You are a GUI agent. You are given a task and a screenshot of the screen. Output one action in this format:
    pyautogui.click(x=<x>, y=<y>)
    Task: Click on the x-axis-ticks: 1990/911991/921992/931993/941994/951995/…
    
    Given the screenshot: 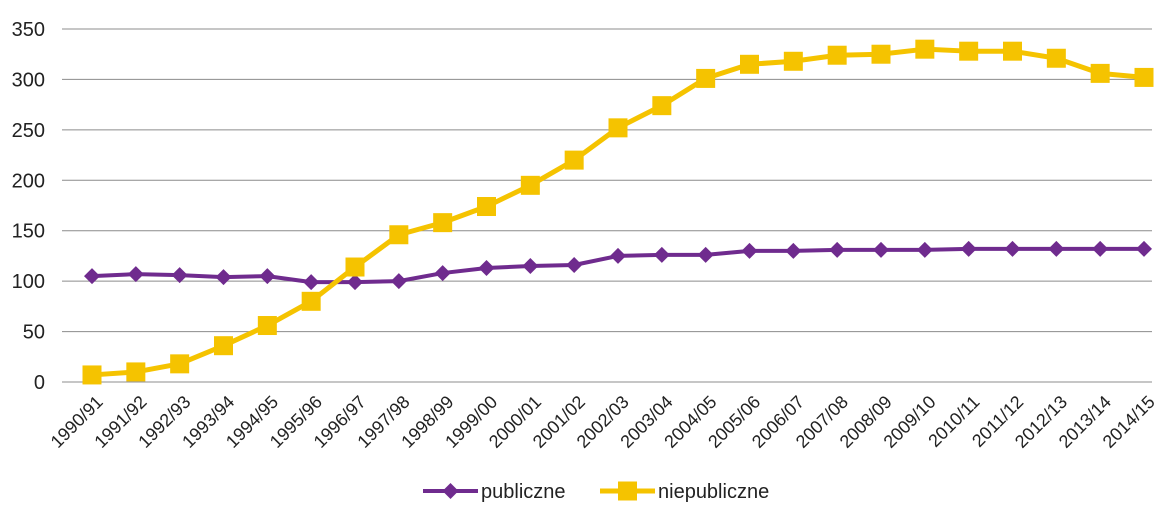 What is the action you would take?
    pyautogui.click(x=603, y=422)
    